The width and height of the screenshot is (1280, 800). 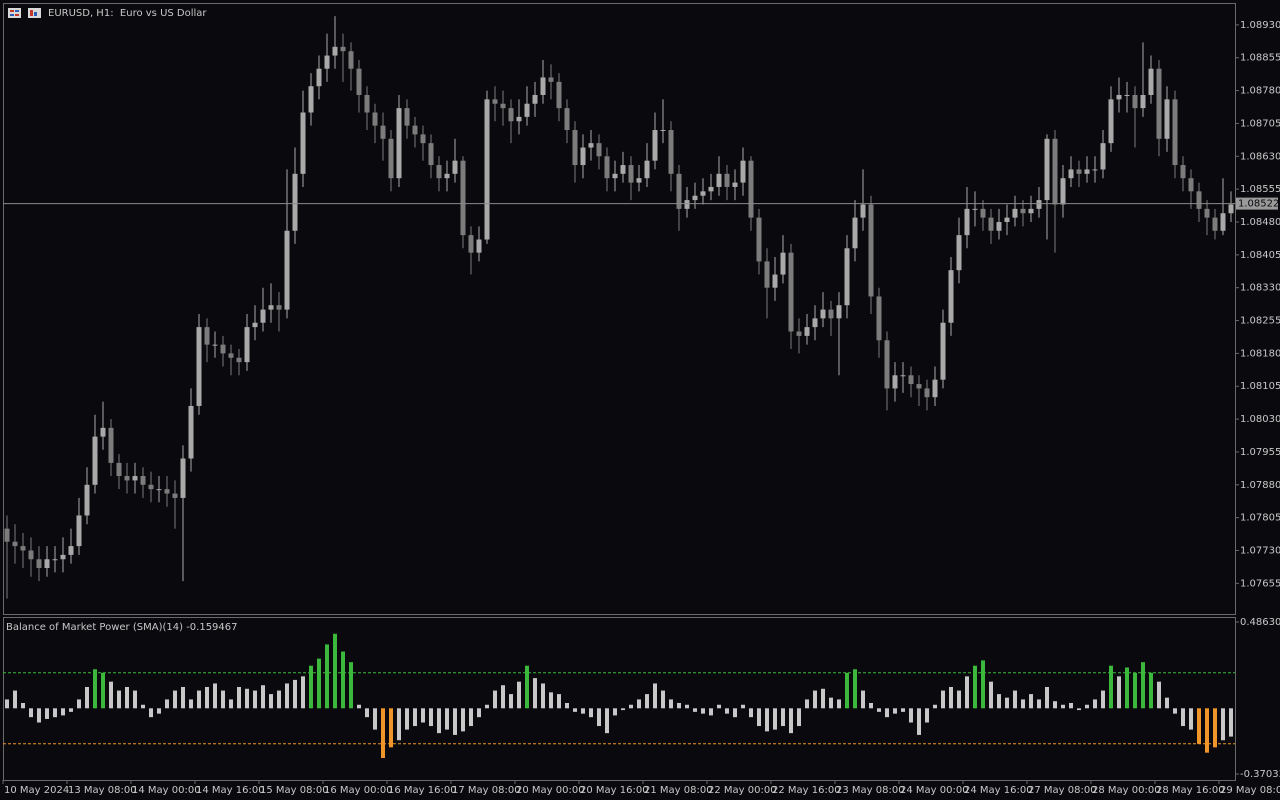 What do you see at coordinates (1260, 774) in the screenshot?
I see `y-tick-label: -0.370331` at bounding box center [1260, 774].